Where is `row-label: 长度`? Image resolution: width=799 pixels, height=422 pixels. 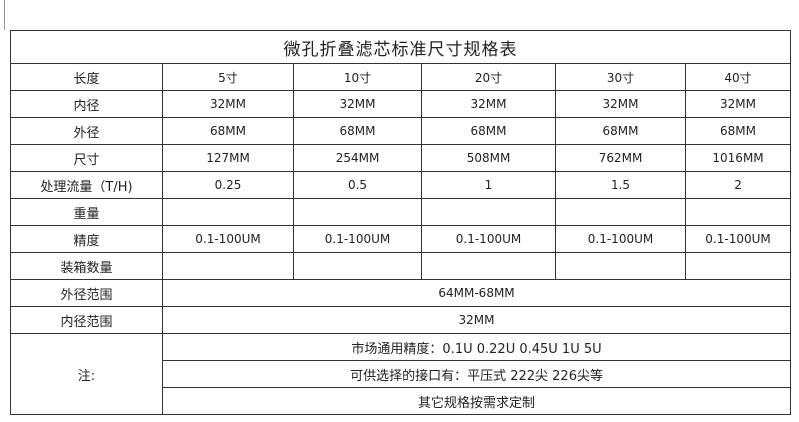
row-label: 长度 is located at coordinates (86, 77).